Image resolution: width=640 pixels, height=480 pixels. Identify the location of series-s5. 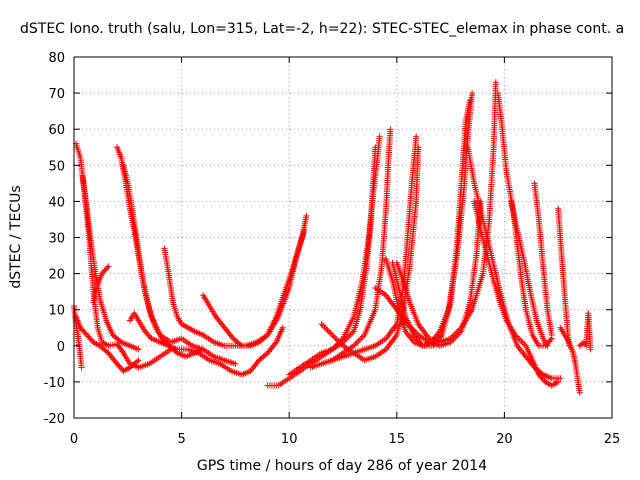
(101, 284).